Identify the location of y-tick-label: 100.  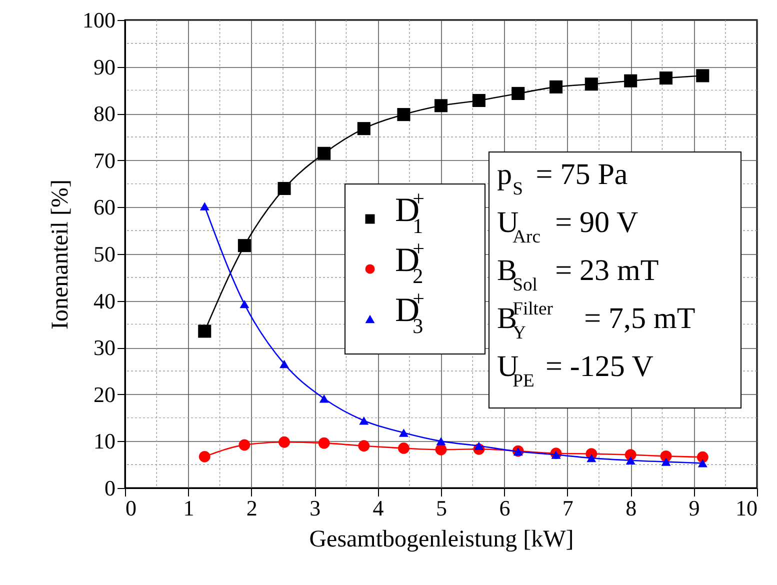
(99, 20).